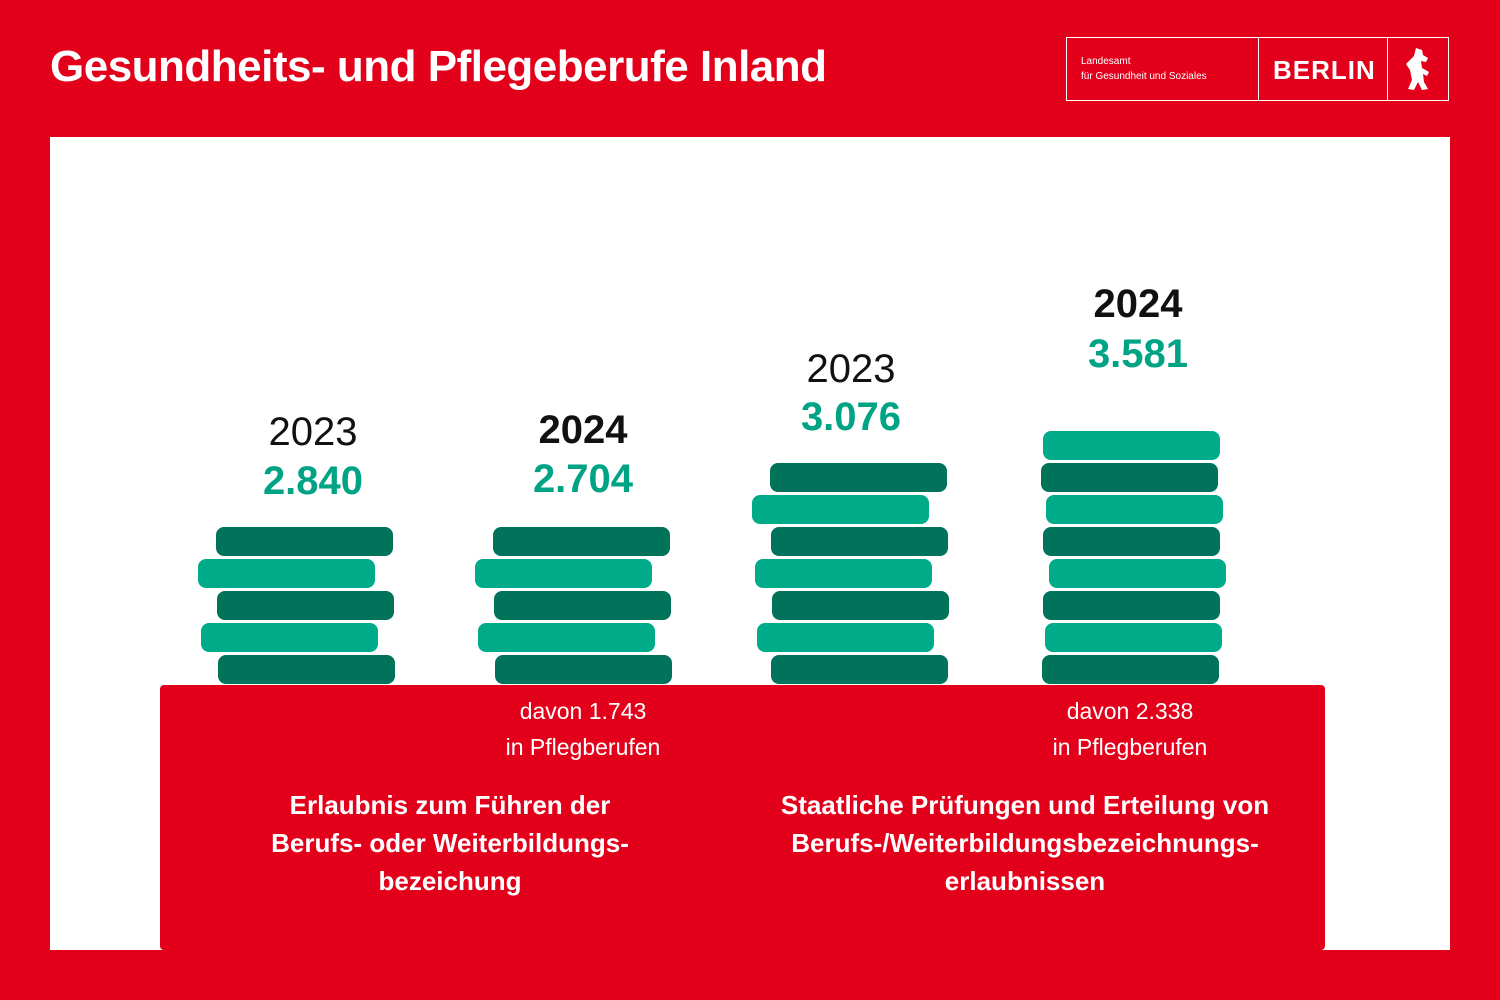  I want to click on note: davon 1.743, so click(583, 711).